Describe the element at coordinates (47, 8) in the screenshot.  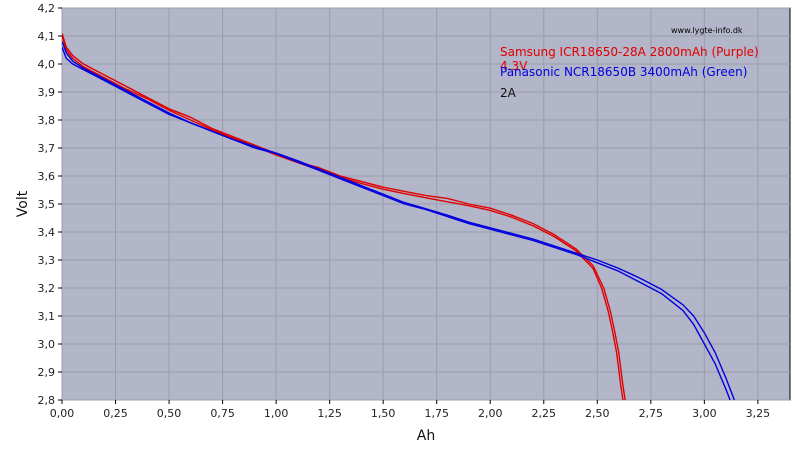
I see `y-tick-label: 4,2` at that location.